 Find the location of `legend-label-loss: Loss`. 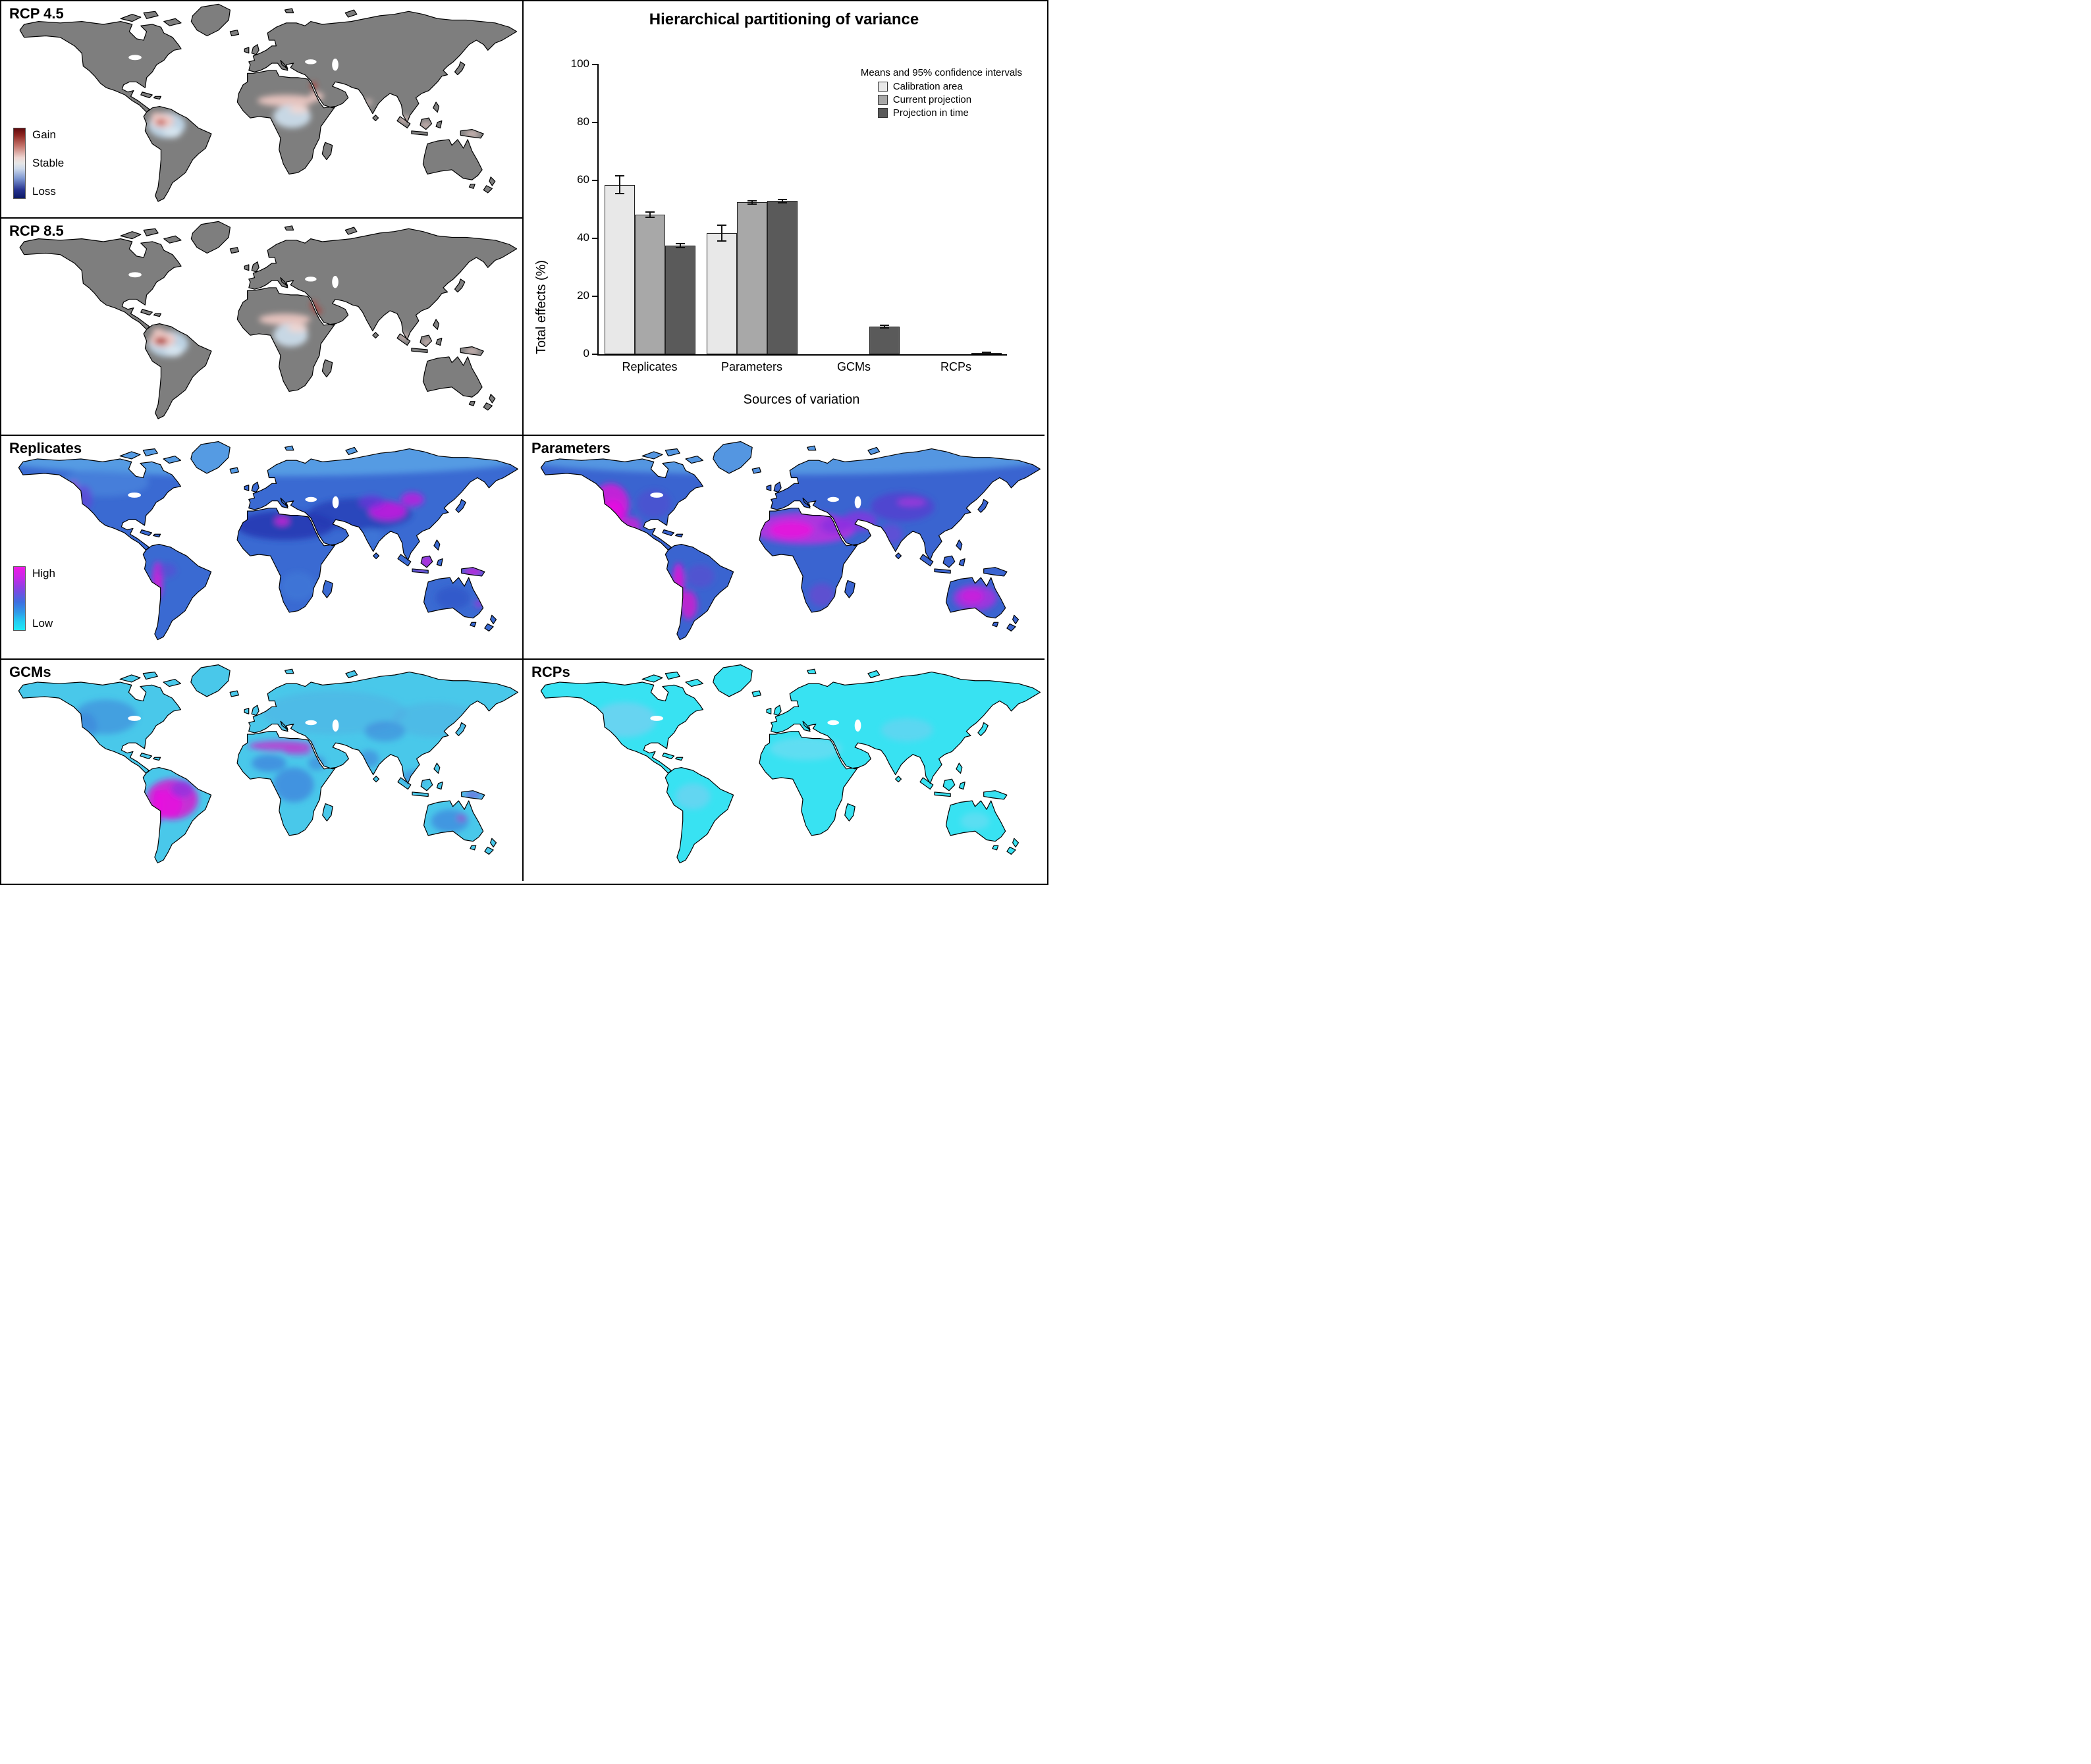

legend-label-loss: Loss is located at coordinates (44, 191).